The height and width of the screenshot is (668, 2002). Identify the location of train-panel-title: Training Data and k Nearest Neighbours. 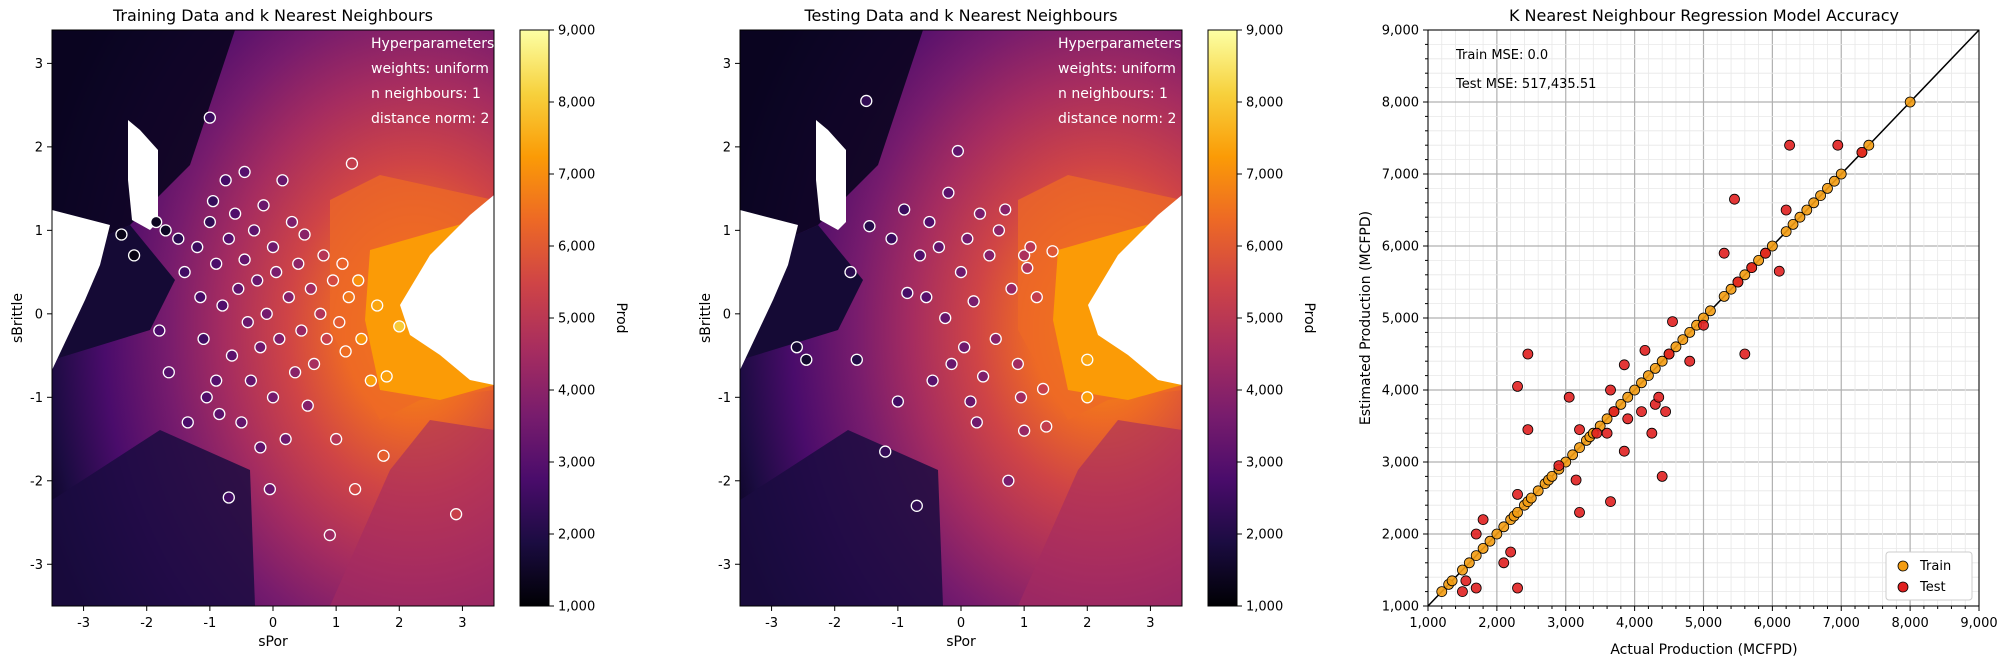
(272, 15).